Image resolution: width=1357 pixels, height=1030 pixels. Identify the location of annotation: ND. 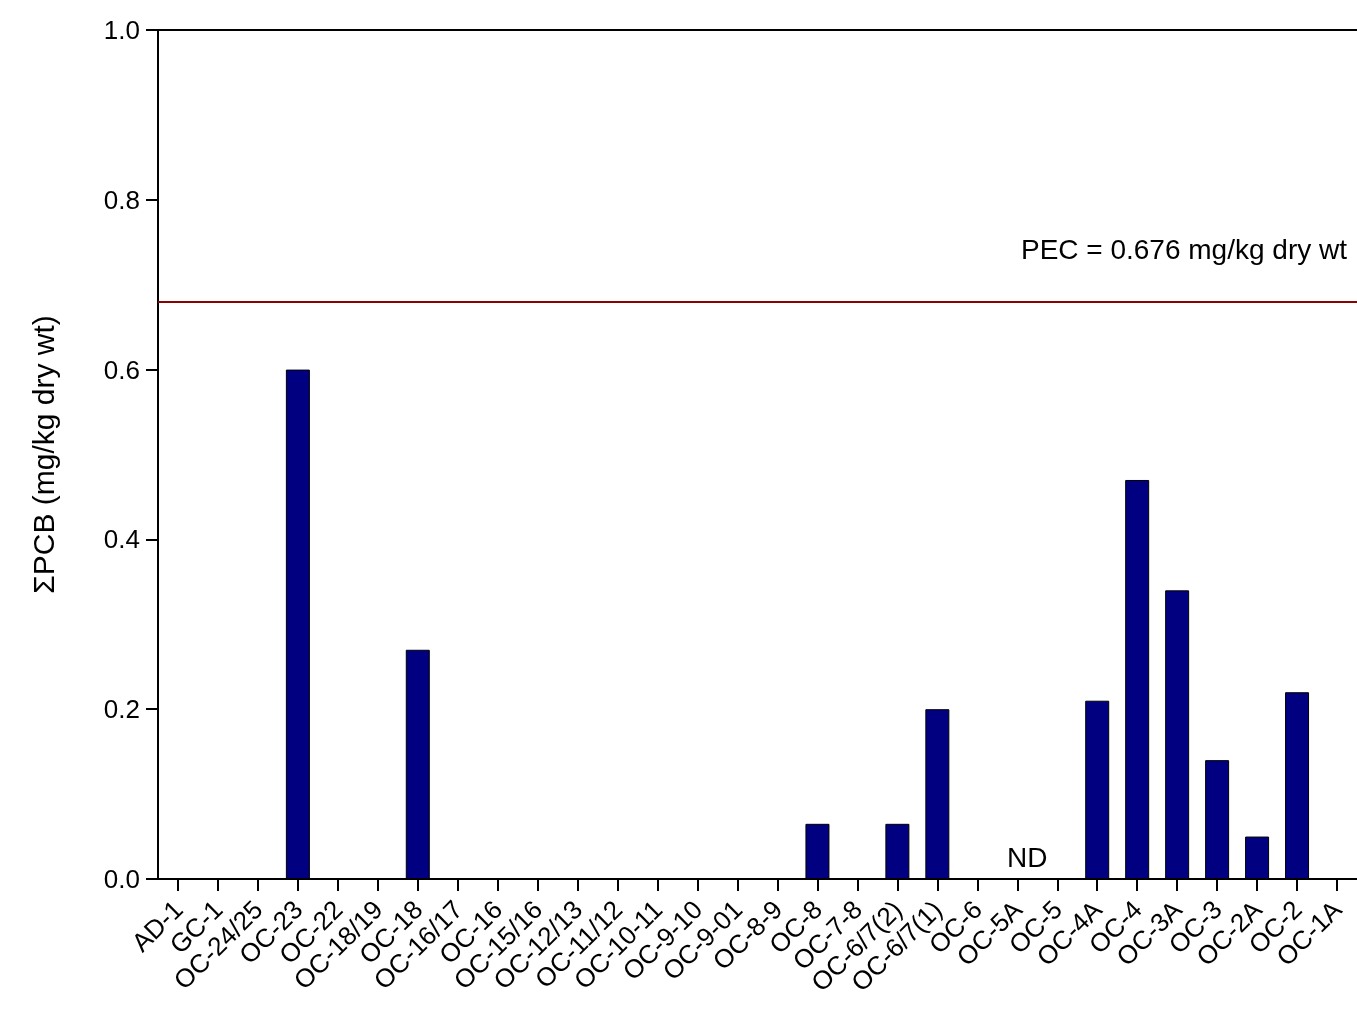
(1027, 857).